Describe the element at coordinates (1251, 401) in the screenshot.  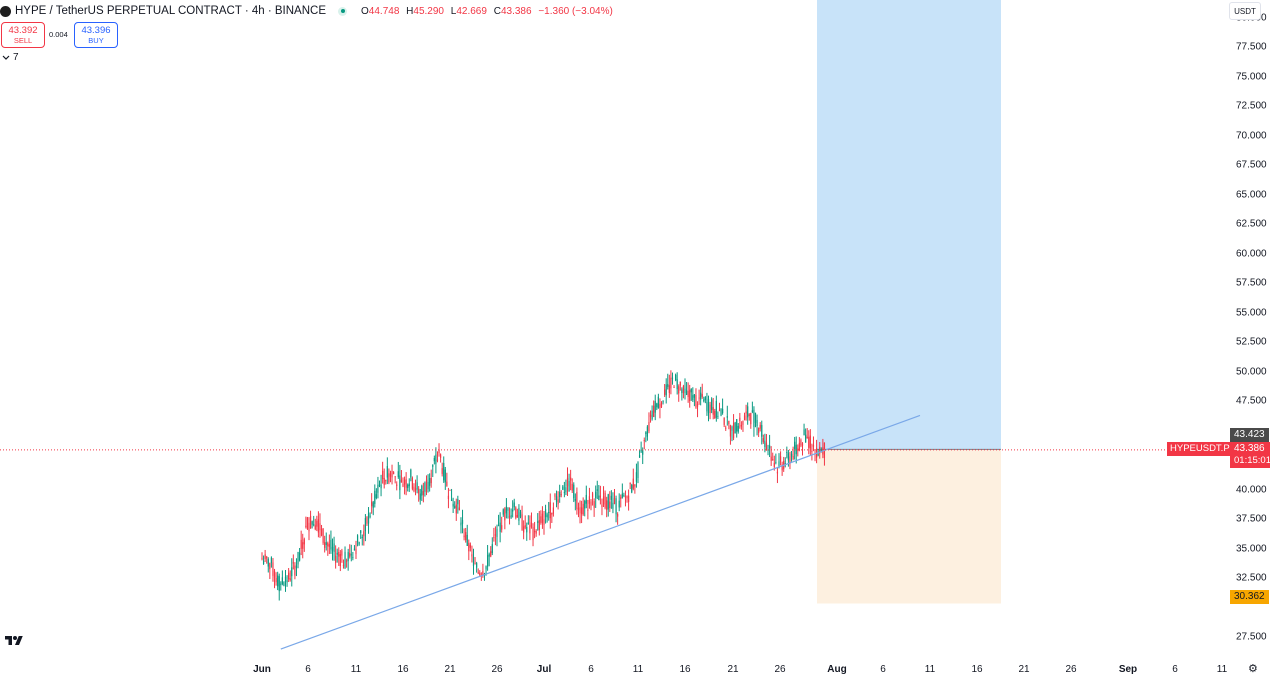
I see `price-tick: 47.500` at that location.